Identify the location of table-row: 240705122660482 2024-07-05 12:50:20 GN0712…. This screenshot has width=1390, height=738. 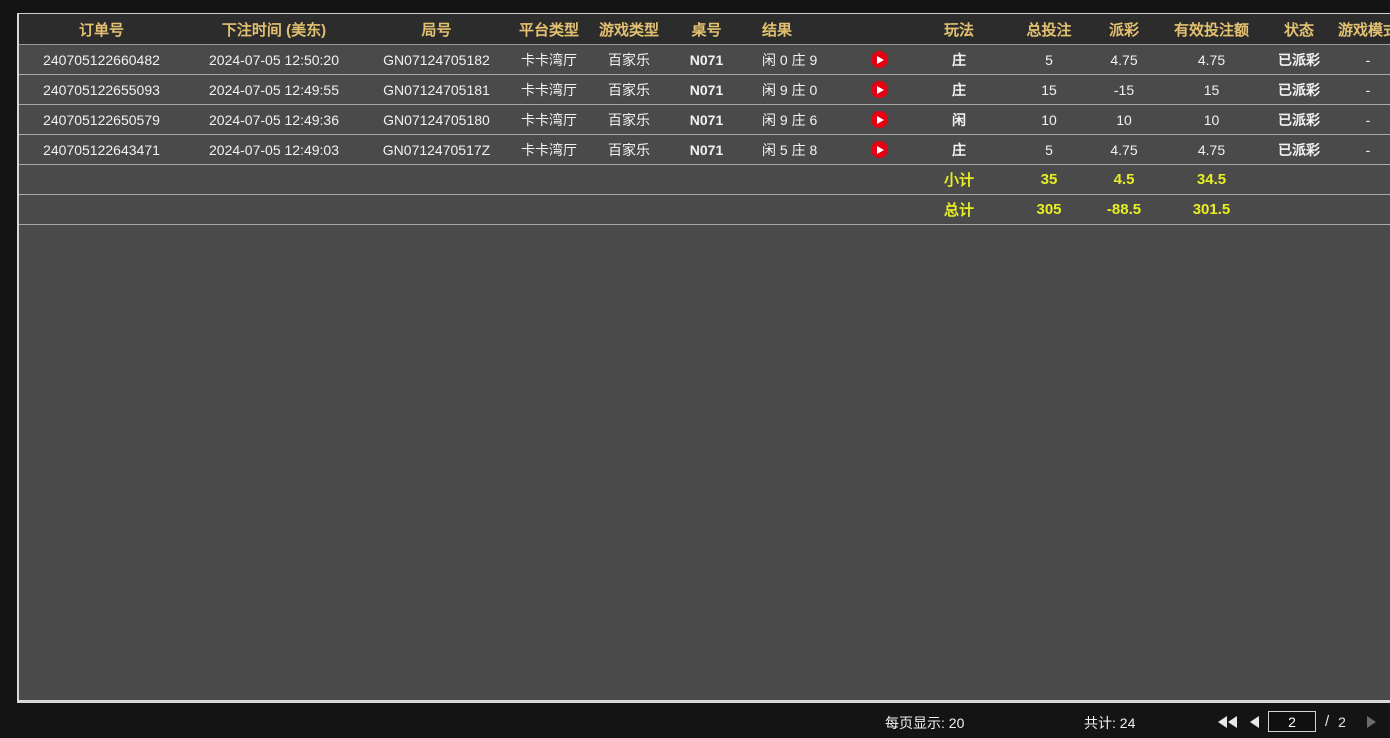
(704, 59).